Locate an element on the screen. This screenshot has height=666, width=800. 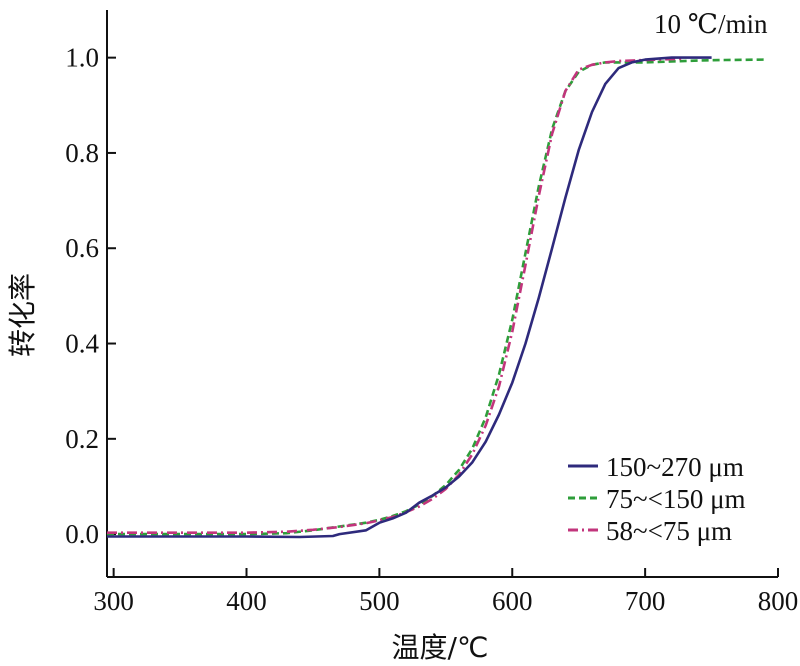
x-tick-label: 800 is located at coordinates (778, 601).